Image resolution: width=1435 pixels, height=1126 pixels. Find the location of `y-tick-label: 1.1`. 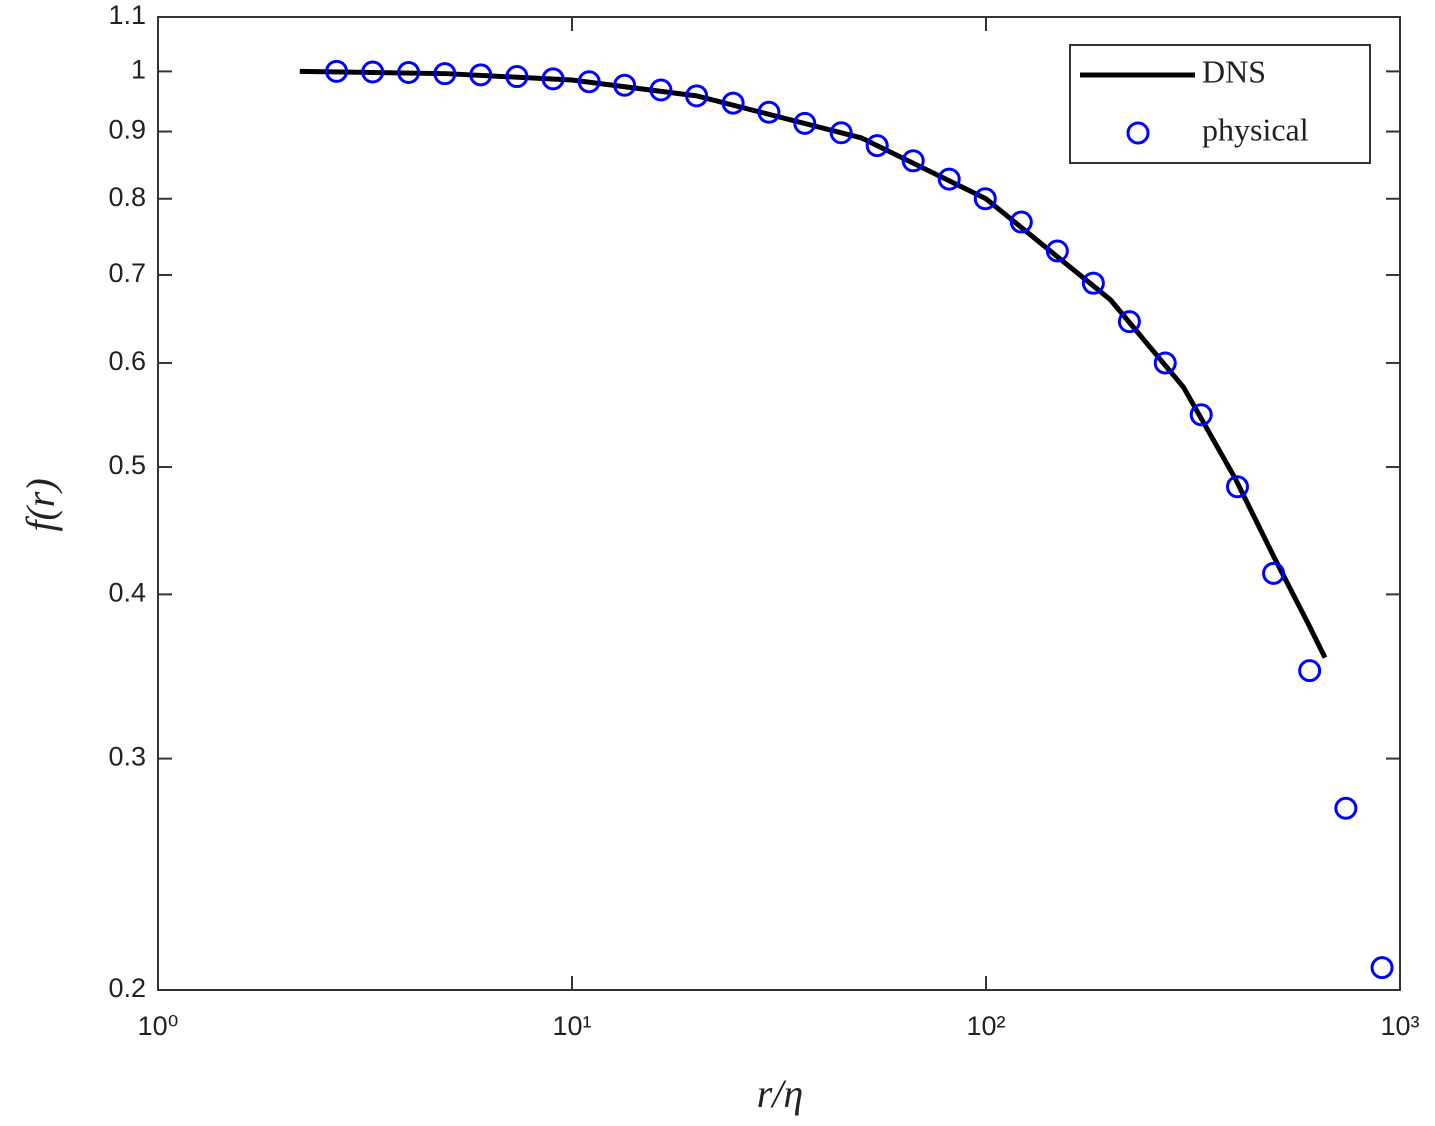

y-tick-label: 1.1 is located at coordinates (127, 15).